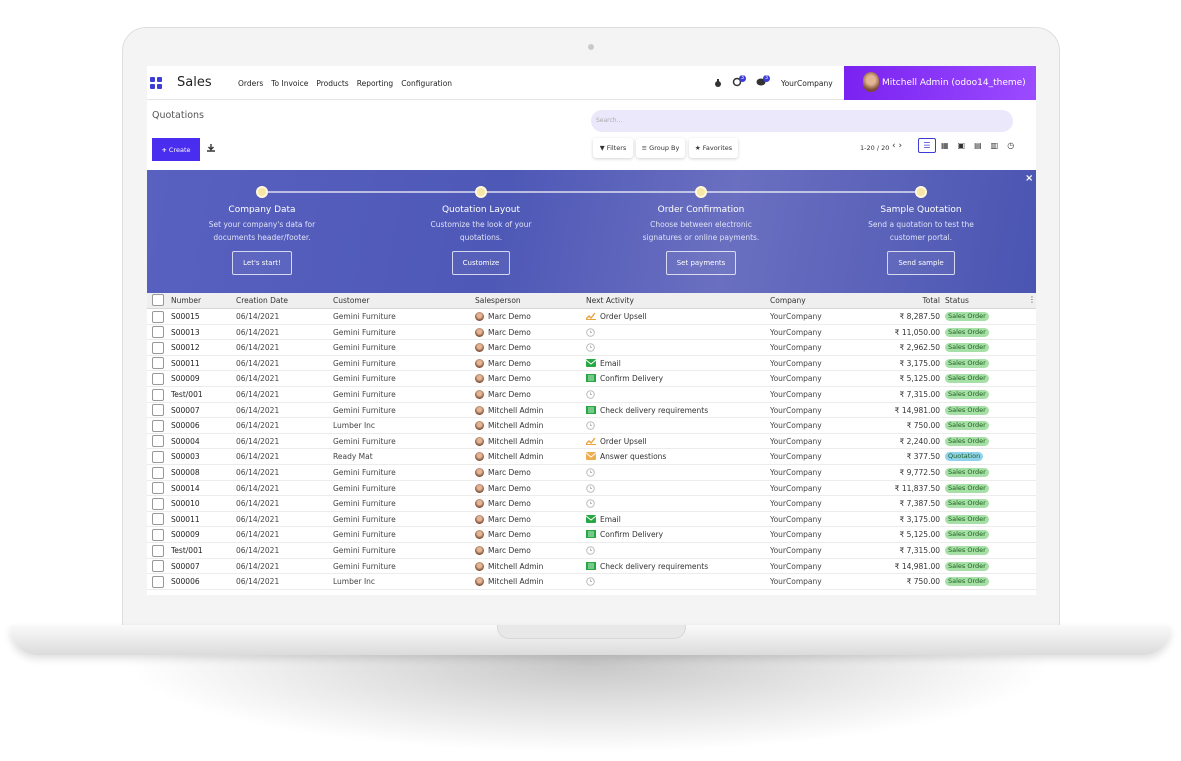  I want to click on customer: Gemini Furniture, so click(364, 488).